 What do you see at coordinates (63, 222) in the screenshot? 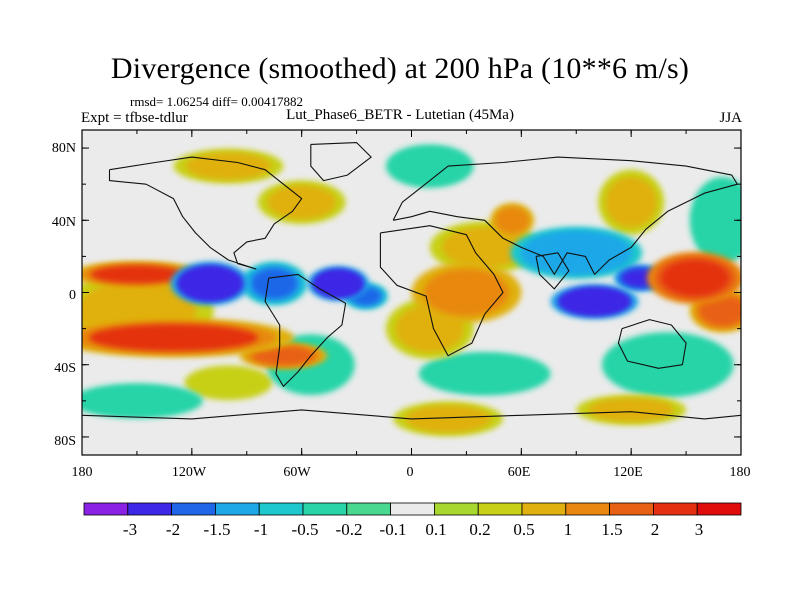
I see `lat-label-40n: 40N` at bounding box center [63, 222].